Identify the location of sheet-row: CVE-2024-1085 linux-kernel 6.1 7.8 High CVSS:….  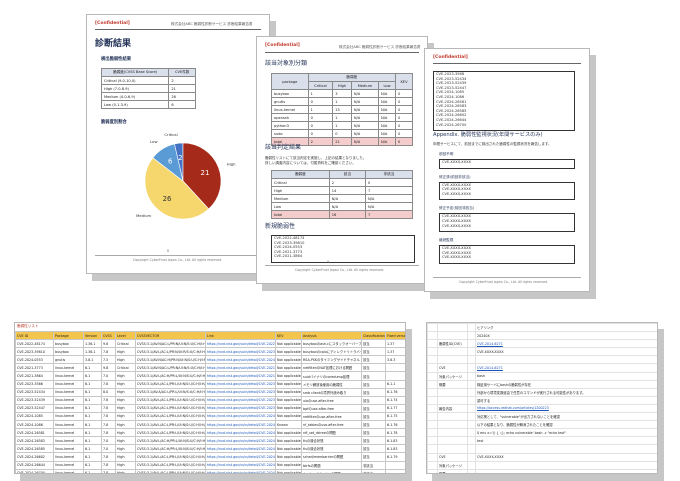
(210, 416).